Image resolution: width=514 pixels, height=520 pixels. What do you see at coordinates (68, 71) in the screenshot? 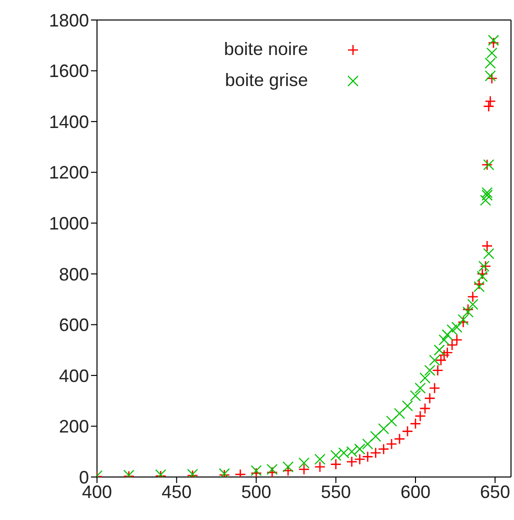
I see `y-tick-label: 1600` at bounding box center [68, 71].